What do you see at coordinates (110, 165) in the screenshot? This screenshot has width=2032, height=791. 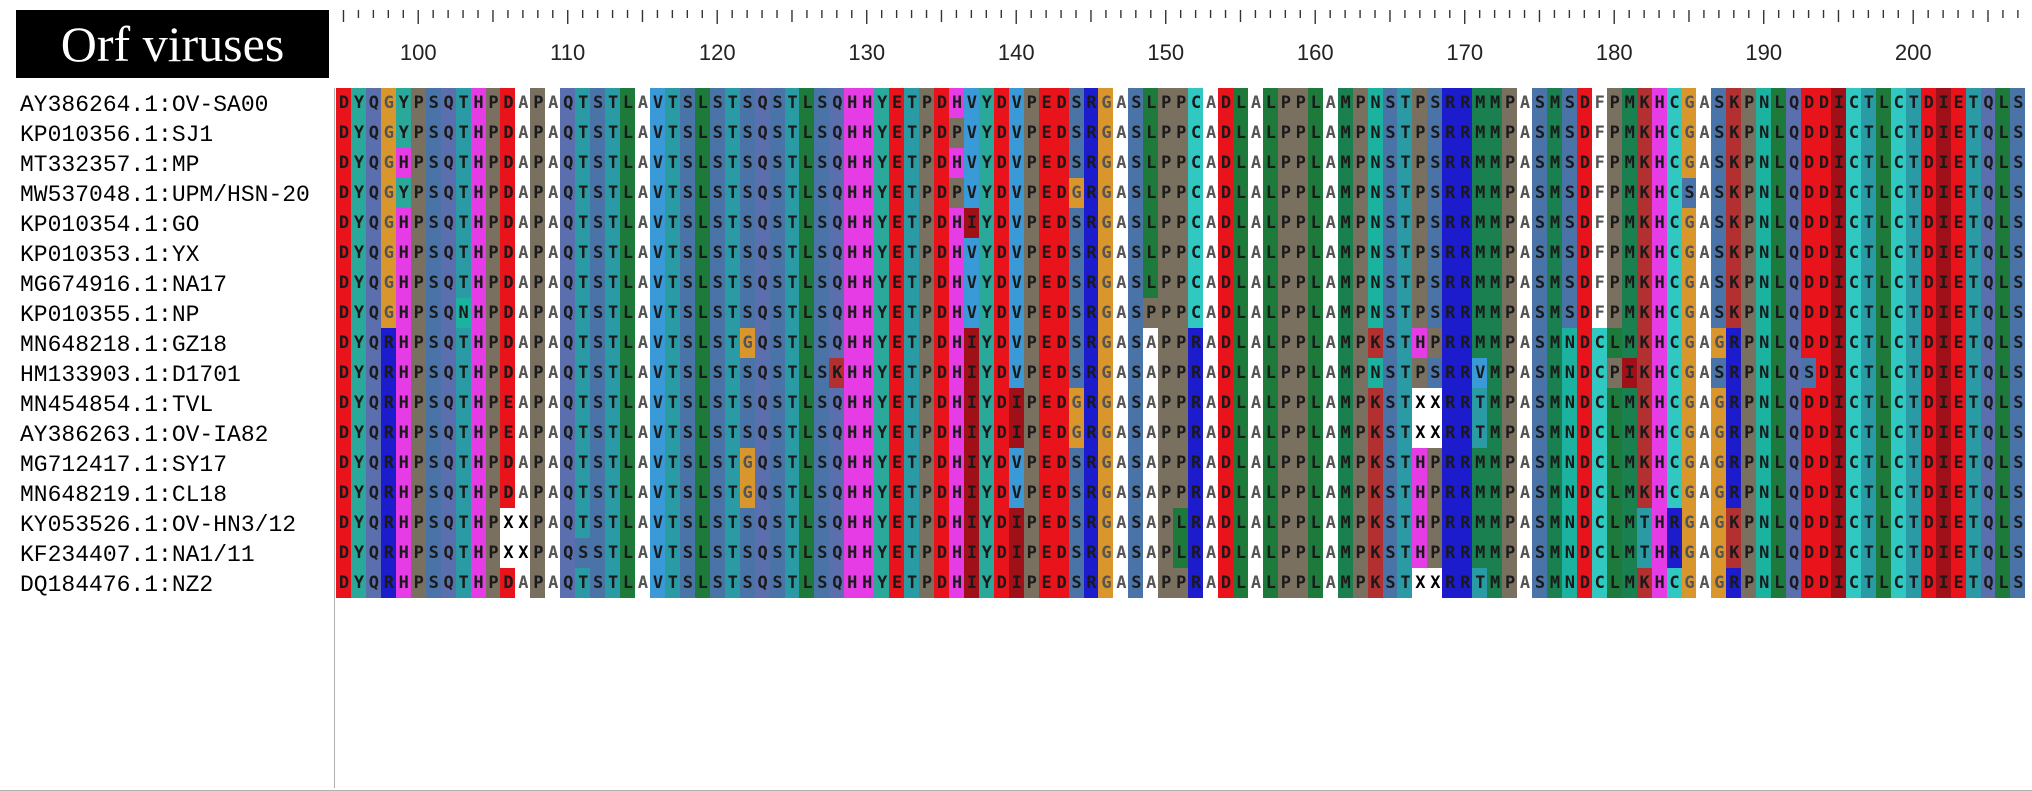 I see `sequence-name: MT332357.1:MP` at bounding box center [110, 165].